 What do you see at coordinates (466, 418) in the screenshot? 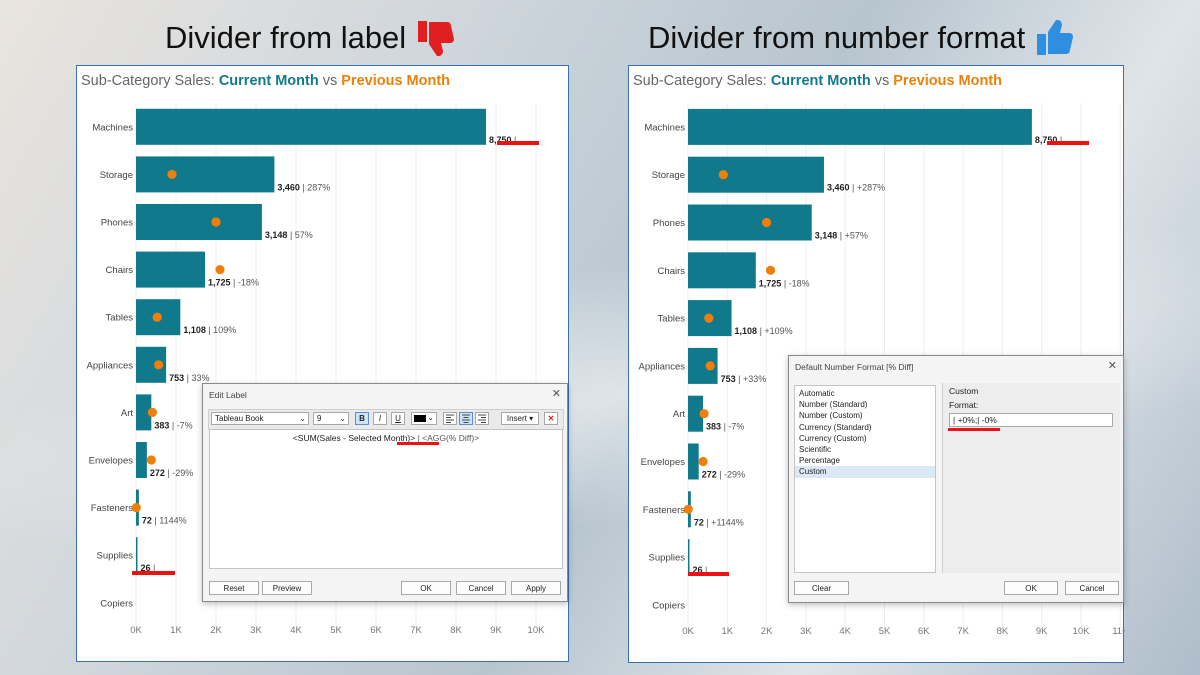
I see `align-center-icon` at bounding box center [466, 418].